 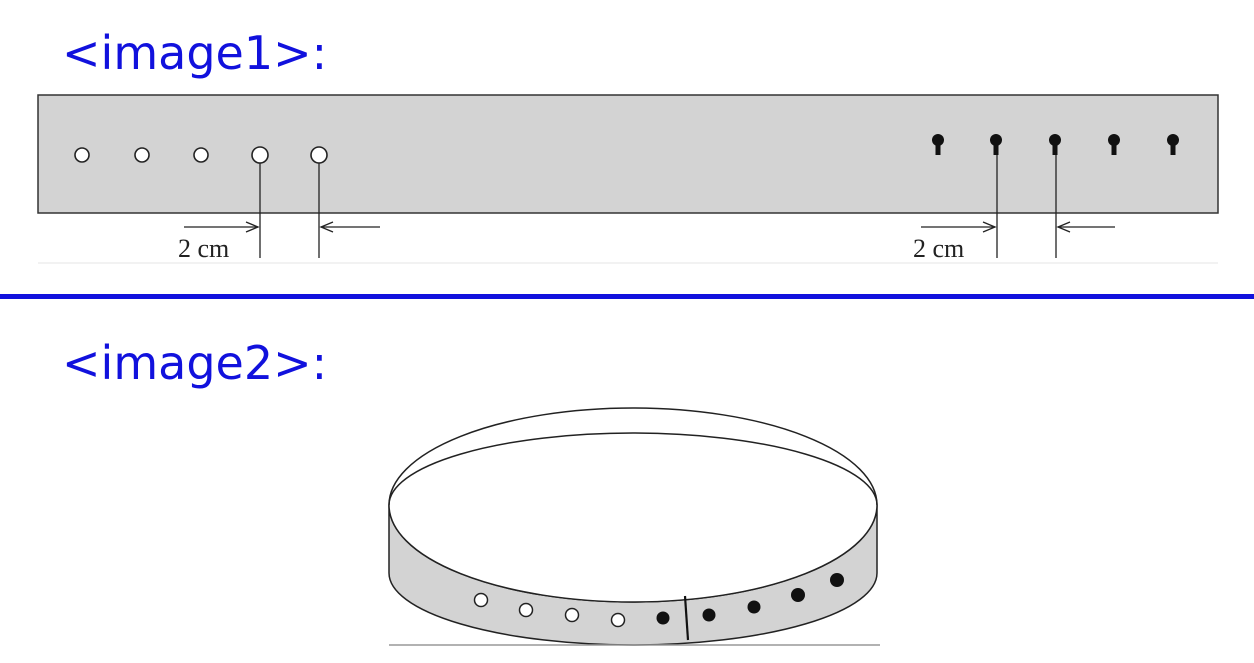 What do you see at coordinates (633, 469) in the screenshot?
I see `belt-inner-edge` at bounding box center [633, 469].